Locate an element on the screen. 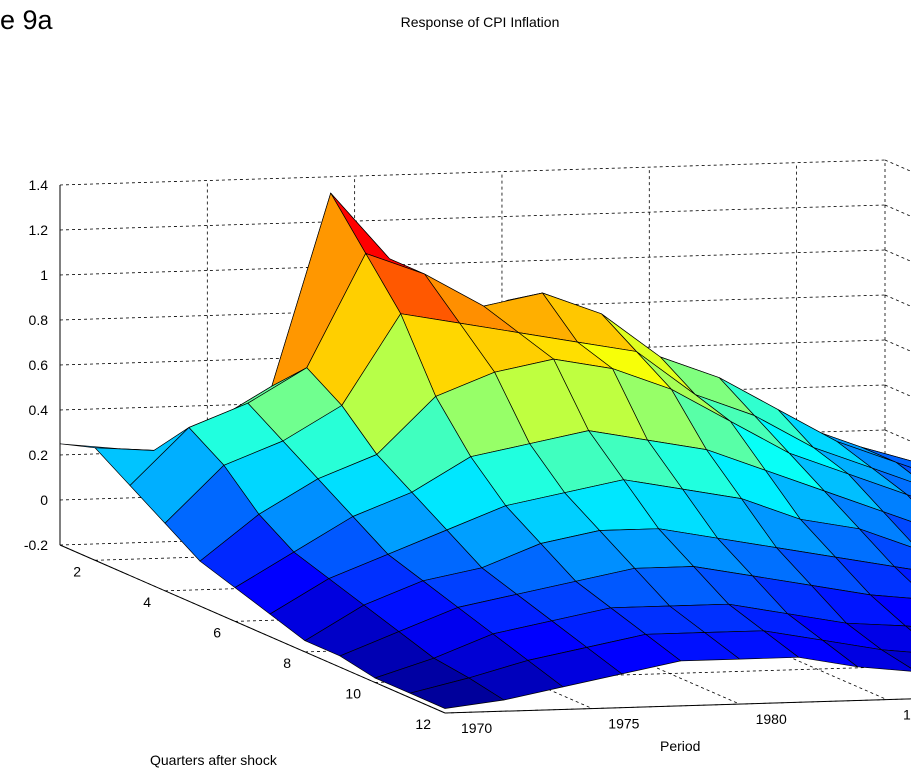 The width and height of the screenshot is (911, 774). x-tick-label: 12 is located at coordinates (423, 724).